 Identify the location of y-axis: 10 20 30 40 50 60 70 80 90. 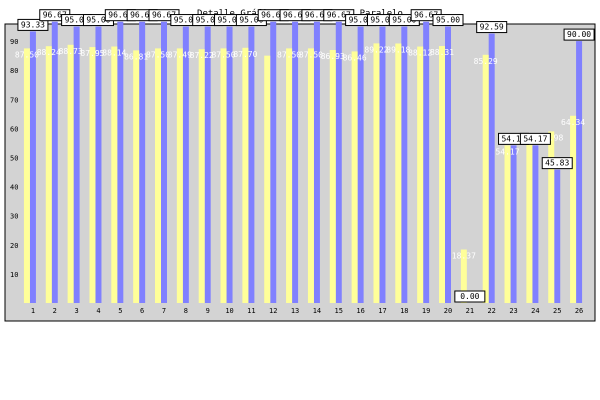
(14, 158).